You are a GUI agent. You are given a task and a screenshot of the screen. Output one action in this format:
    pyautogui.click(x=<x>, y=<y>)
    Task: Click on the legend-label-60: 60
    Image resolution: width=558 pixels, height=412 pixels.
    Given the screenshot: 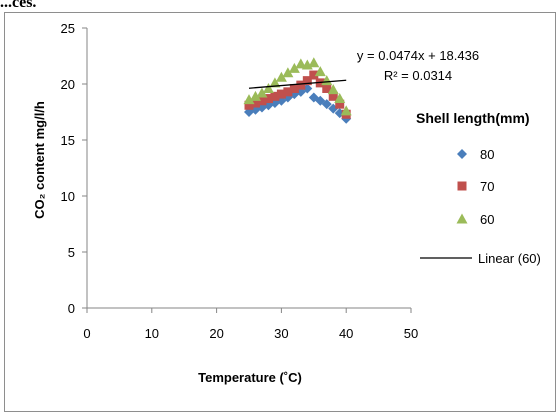 What is the action you would take?
    pyautogui.click(x=487, y=219)
    